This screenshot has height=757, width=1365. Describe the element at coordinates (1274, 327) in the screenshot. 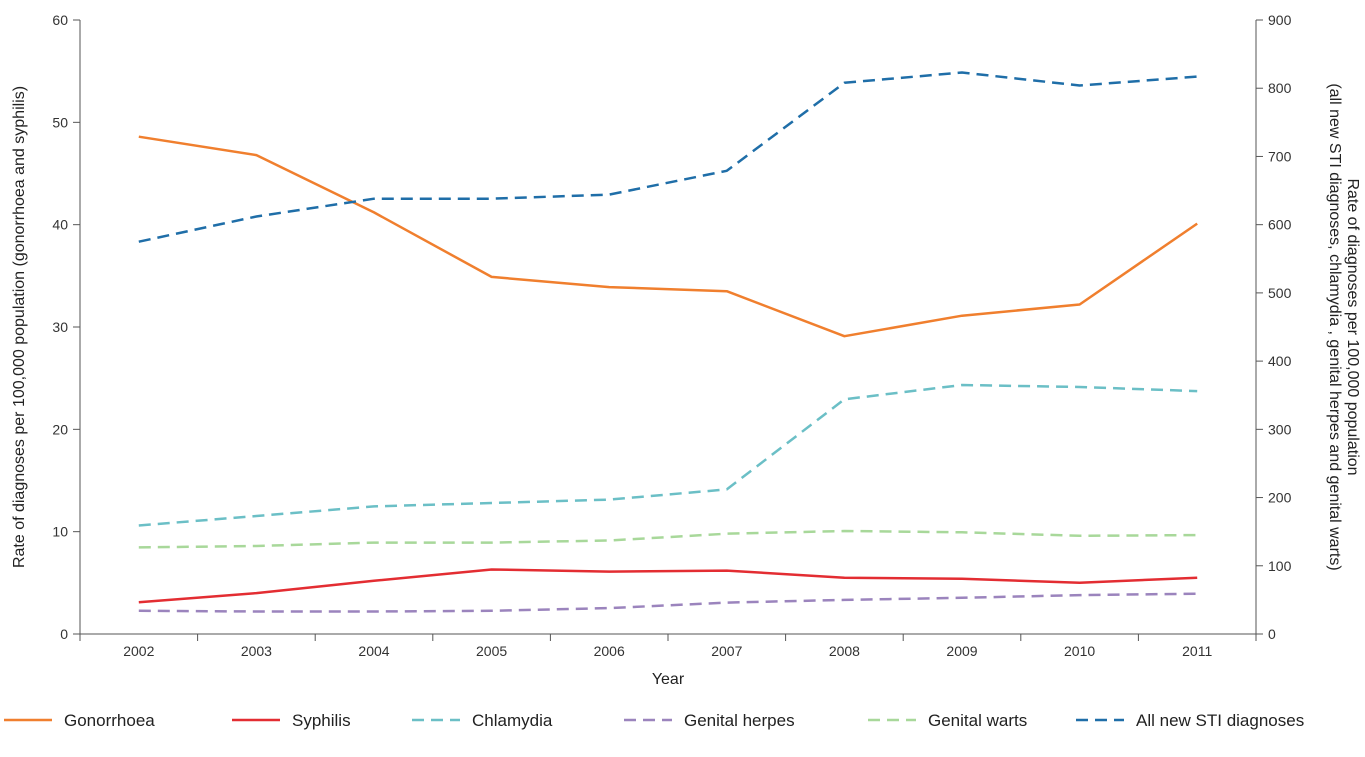

I see `right-y-ticks: 0 100 200 300 400 500 600 700 800 900` at that location.